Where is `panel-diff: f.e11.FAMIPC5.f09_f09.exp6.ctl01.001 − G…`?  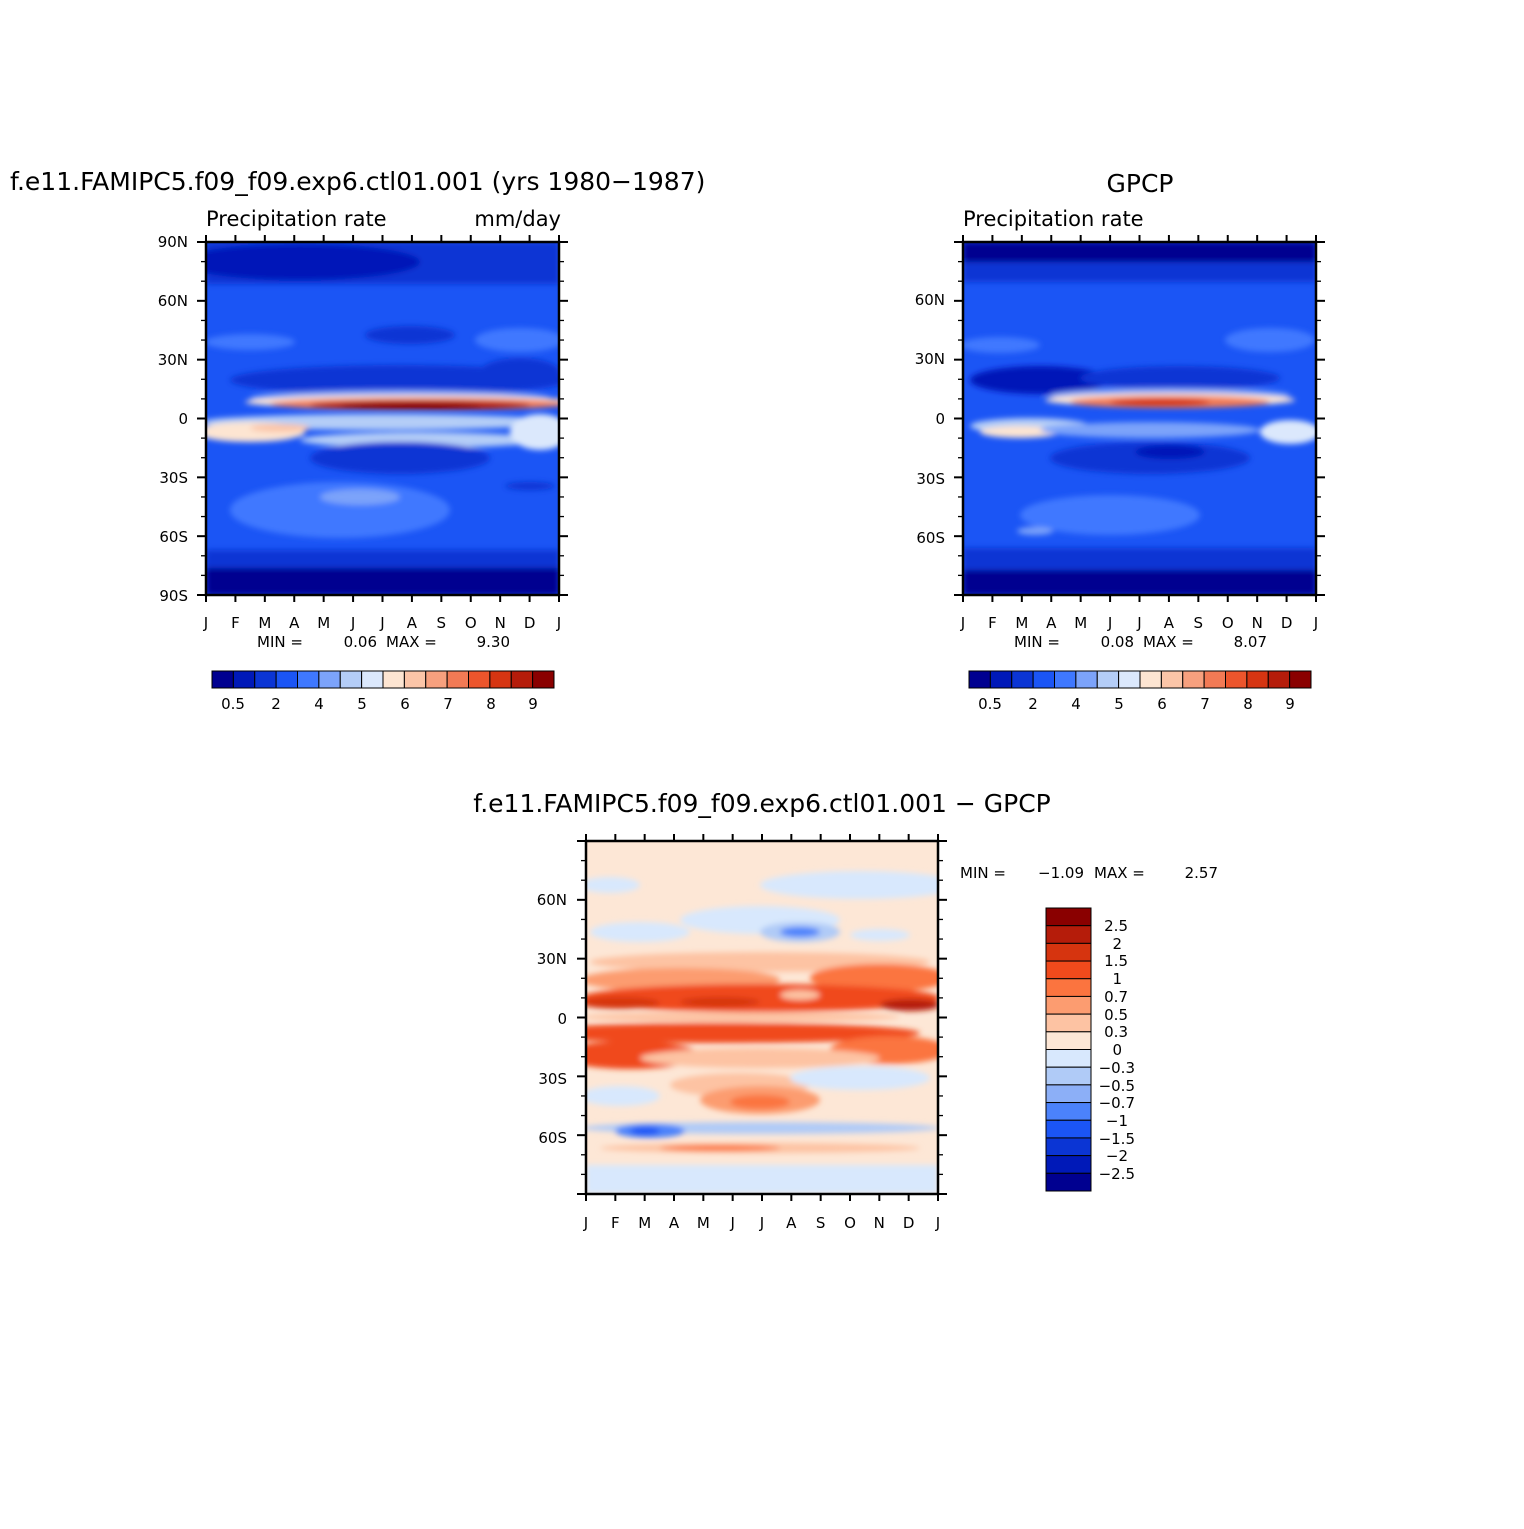 panel-diff: f.e11.FAMIPC5.f09_f09.exp6.ctl01.001 − G… is located at coordinates (845, 1010).